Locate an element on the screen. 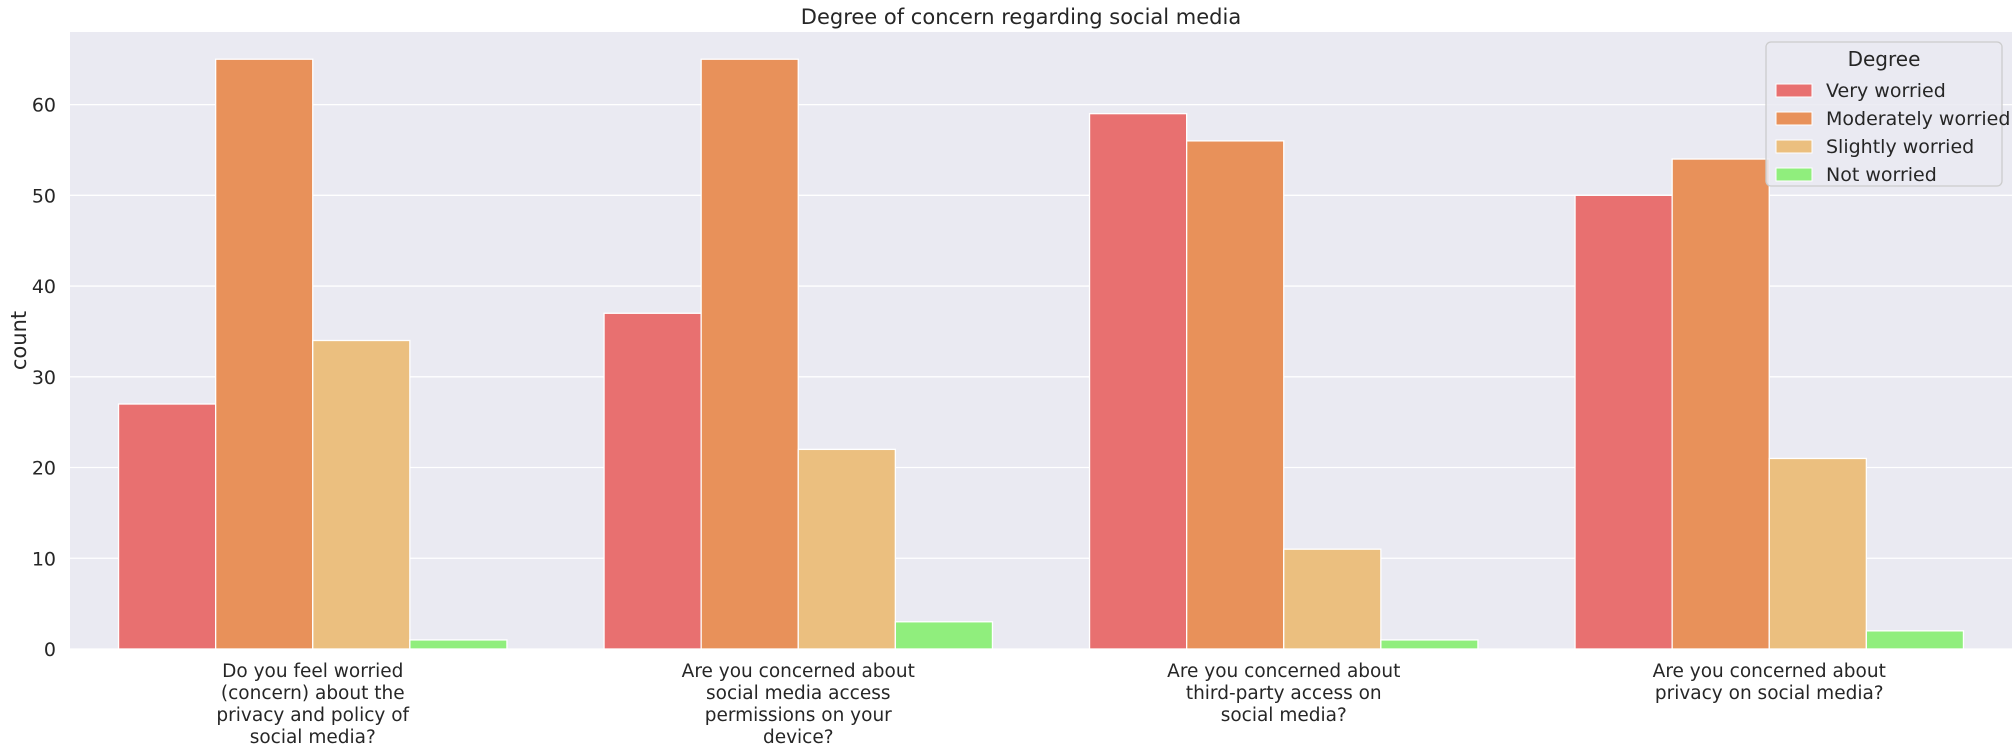  chart-title: Degree of concern regarding social media is located at coordinates (1021, 17).